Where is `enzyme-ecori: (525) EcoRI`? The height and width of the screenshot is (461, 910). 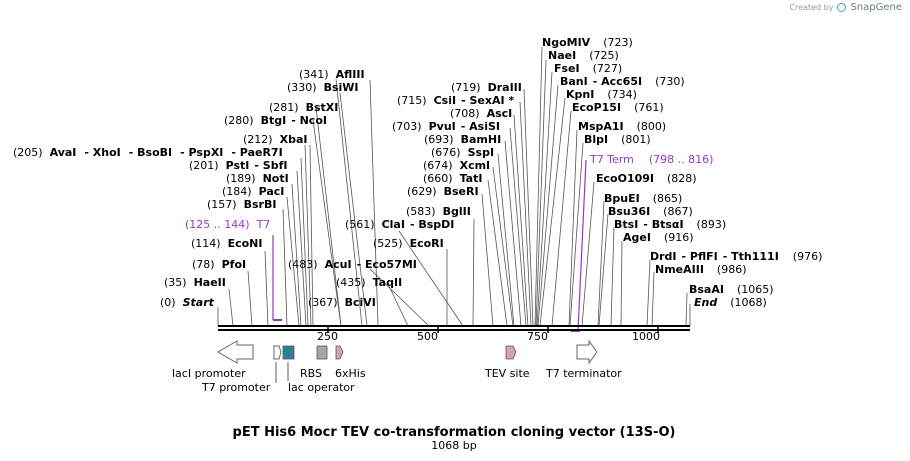
enzyme-ecori: (525) EcoRI is located at coordinates (408, 243).